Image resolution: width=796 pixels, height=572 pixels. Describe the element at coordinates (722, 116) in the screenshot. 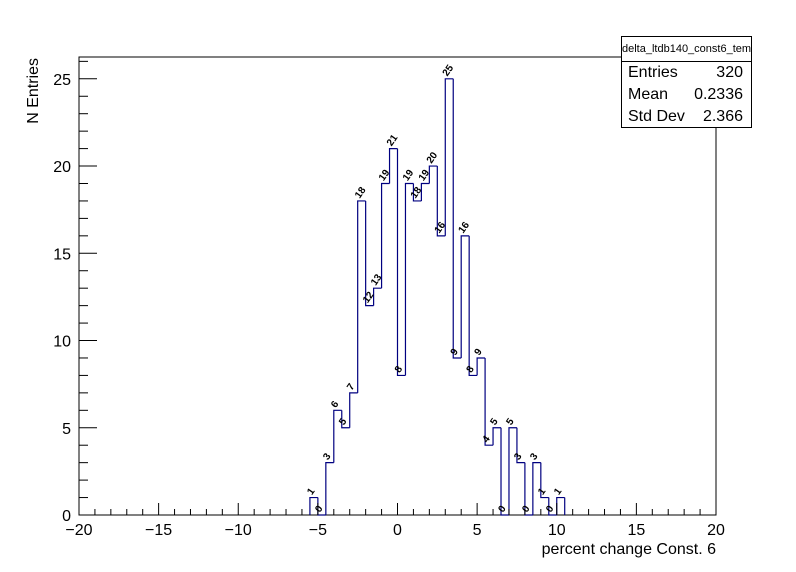

I see `stats-value: 2.366` at that location.